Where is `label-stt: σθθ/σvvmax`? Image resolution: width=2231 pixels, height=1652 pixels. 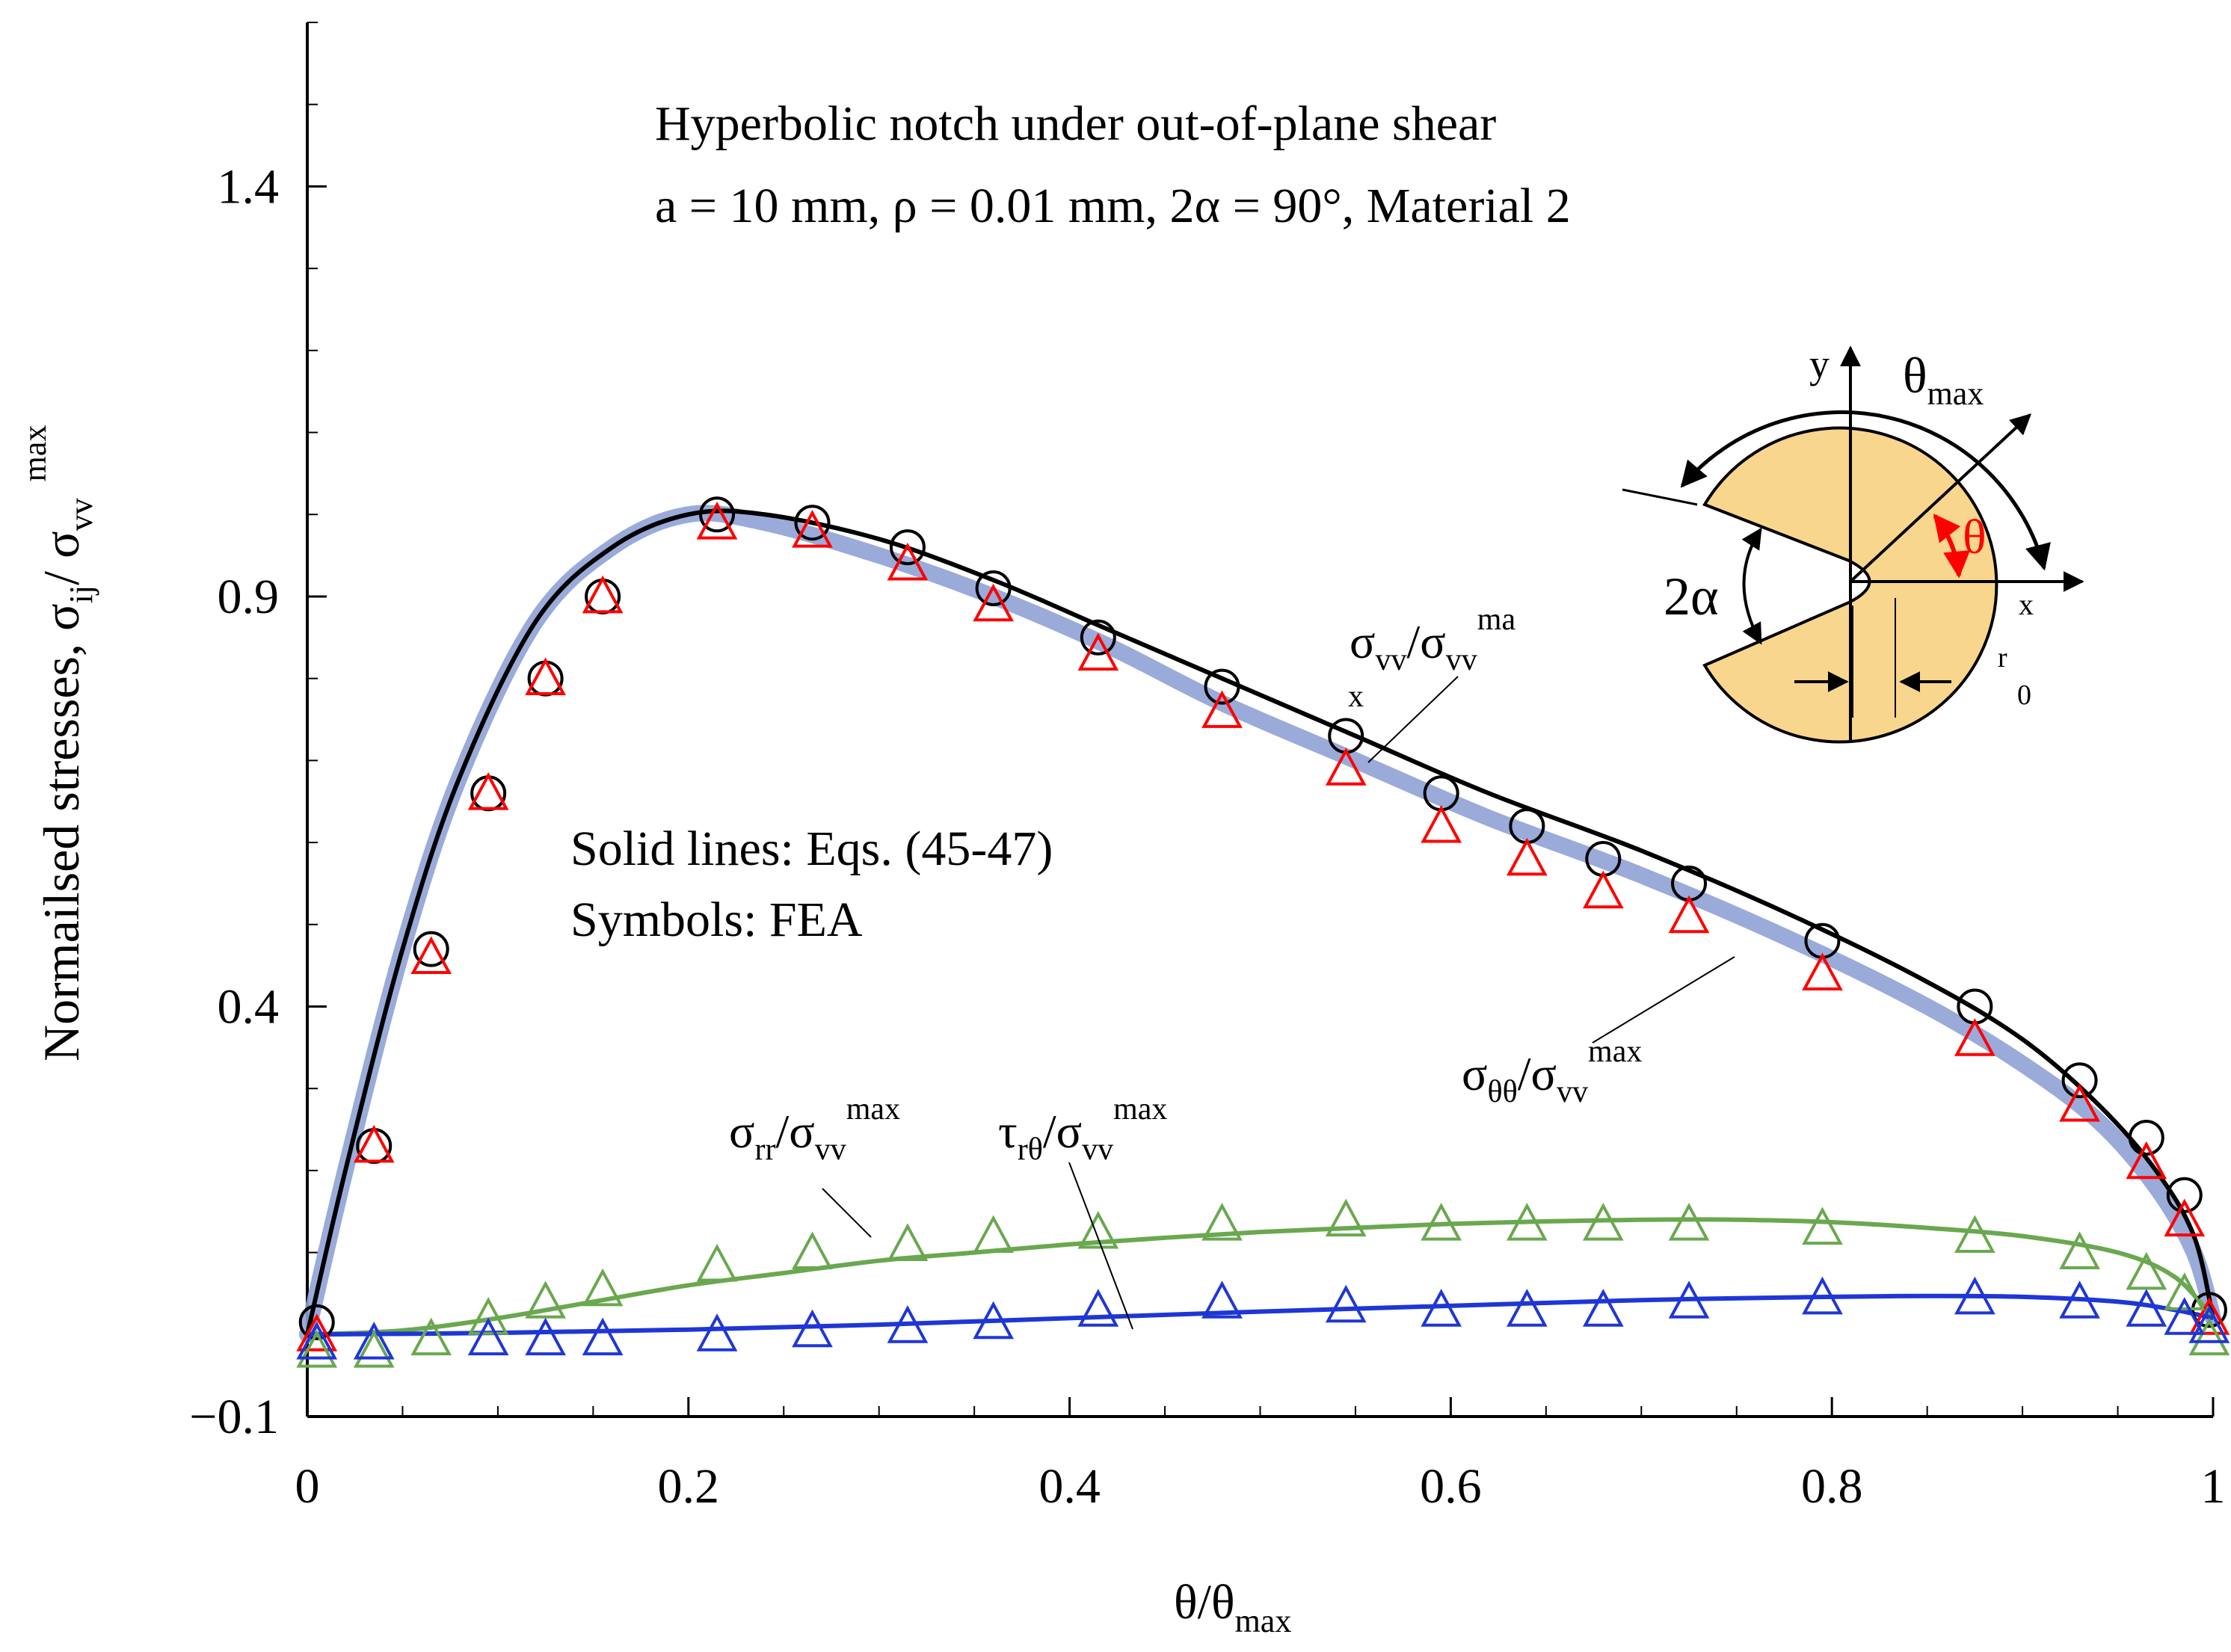
label-stt: σθθ/σvvmax is located at coordinates (1552, 1072).